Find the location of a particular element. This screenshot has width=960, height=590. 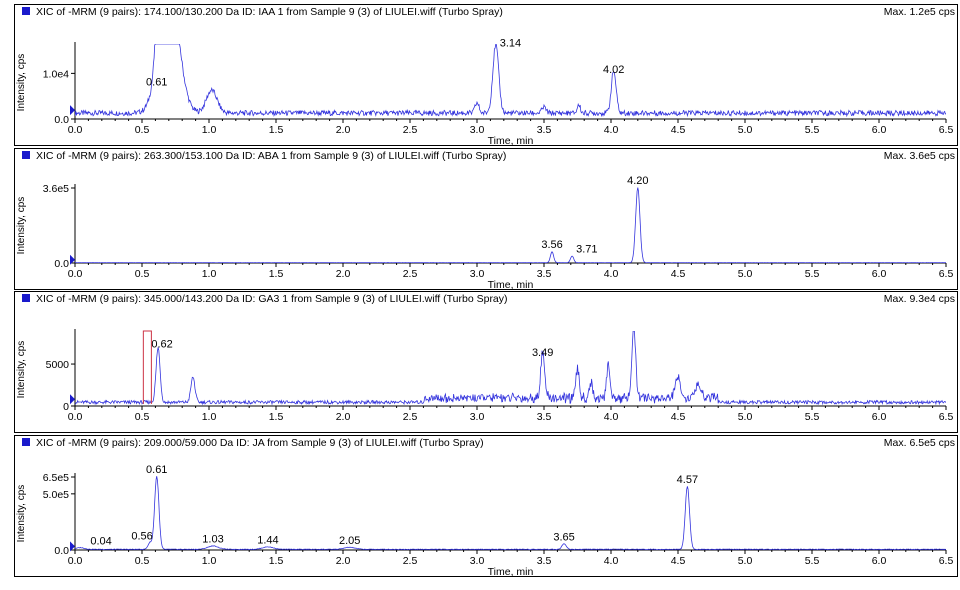

peak-label: 3.56 is located at coordinates (551, 245).